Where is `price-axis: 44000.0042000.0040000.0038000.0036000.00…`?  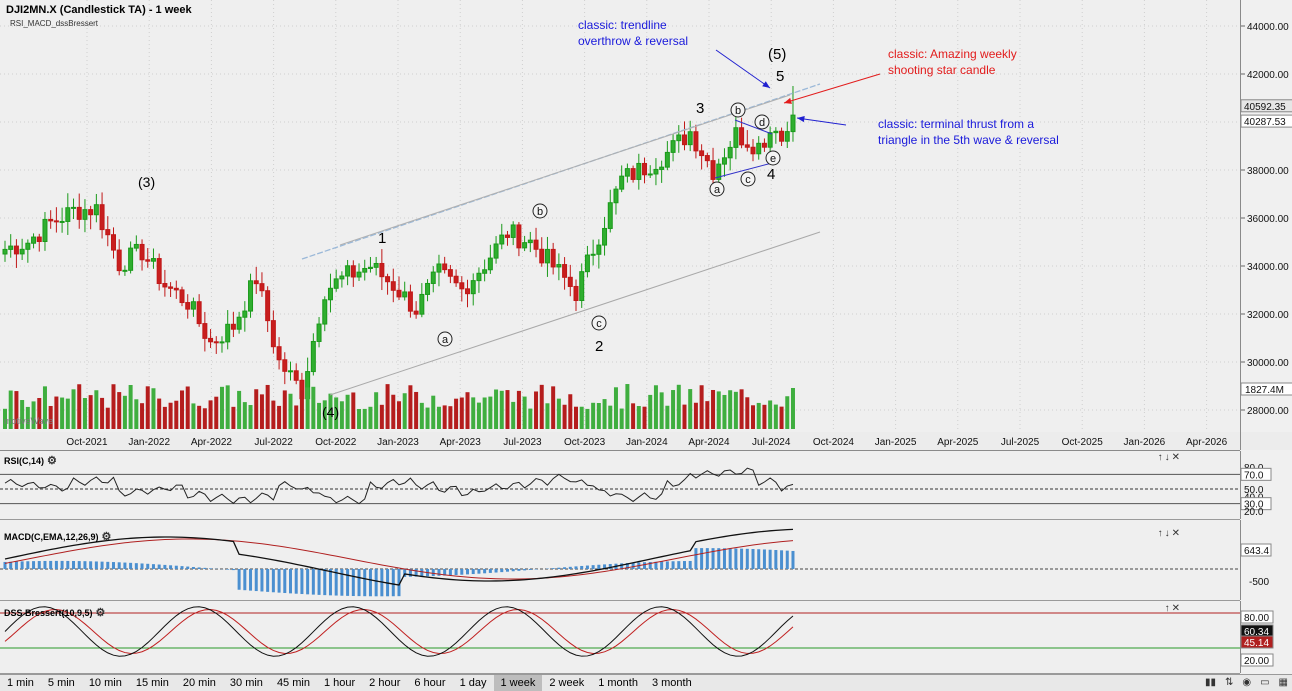 price-axis: 44000.0042000.0040000.0038000.0036000.00… is located at coordinates (1266, 216).